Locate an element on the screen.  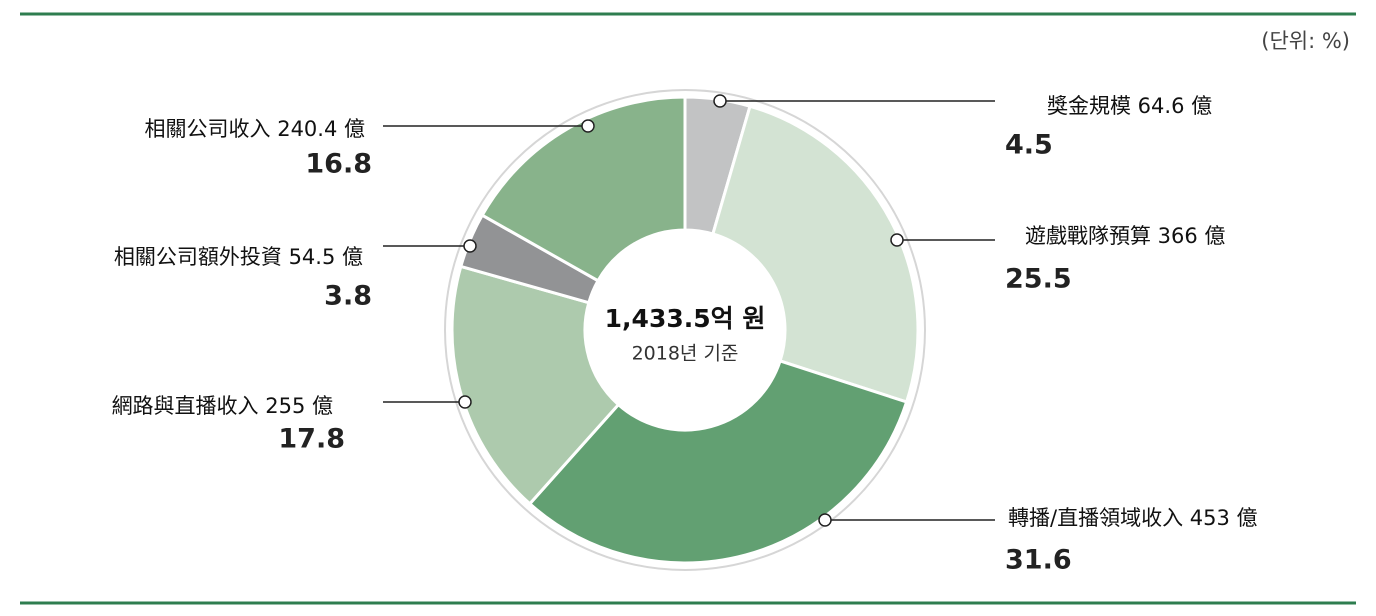
category-label: 網路與直播收入 255 億 is located at coordinates (222, 406).